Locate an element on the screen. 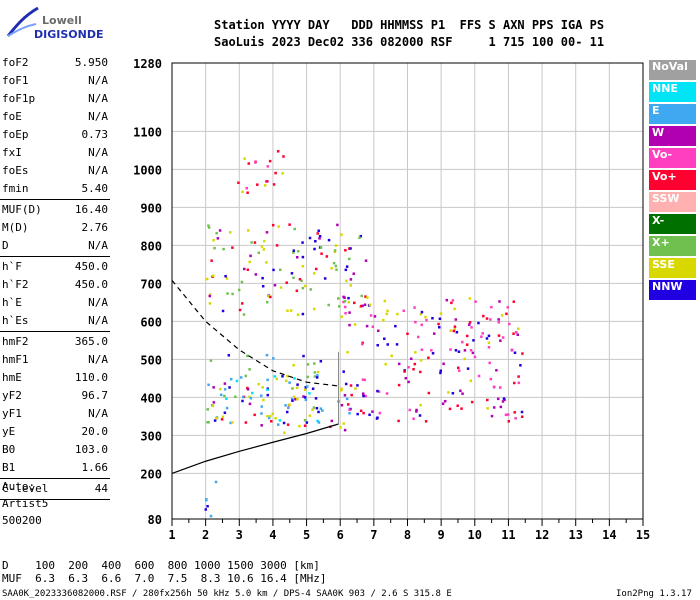 This screenshot has width=700, height=600. param-value: 103.0 is located at coordinates (91, 449).